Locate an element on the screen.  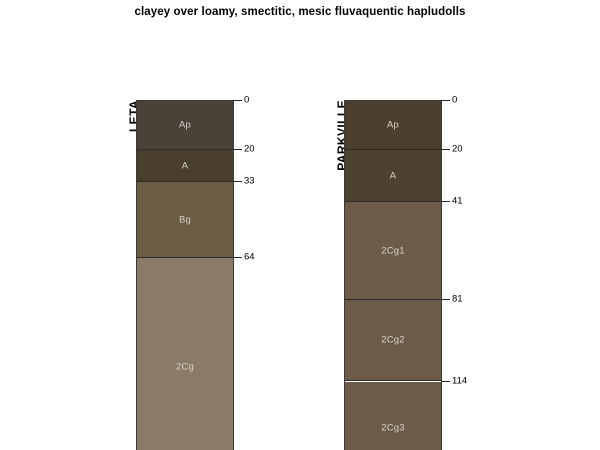
profile-column: Ap A Bg 2Cg is located at coordinates (185, 275).